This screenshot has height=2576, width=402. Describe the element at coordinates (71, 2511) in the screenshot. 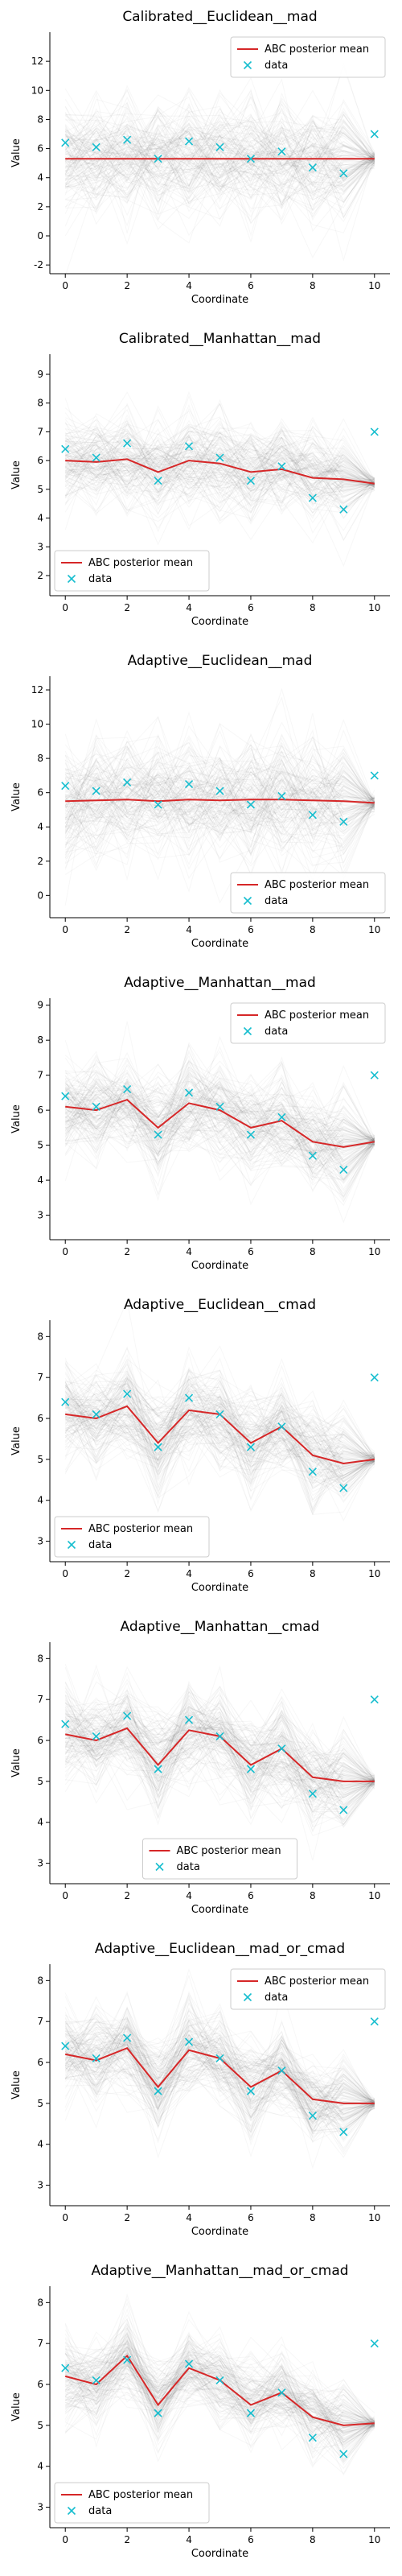

I see `legend-swatch-marker` at that location.